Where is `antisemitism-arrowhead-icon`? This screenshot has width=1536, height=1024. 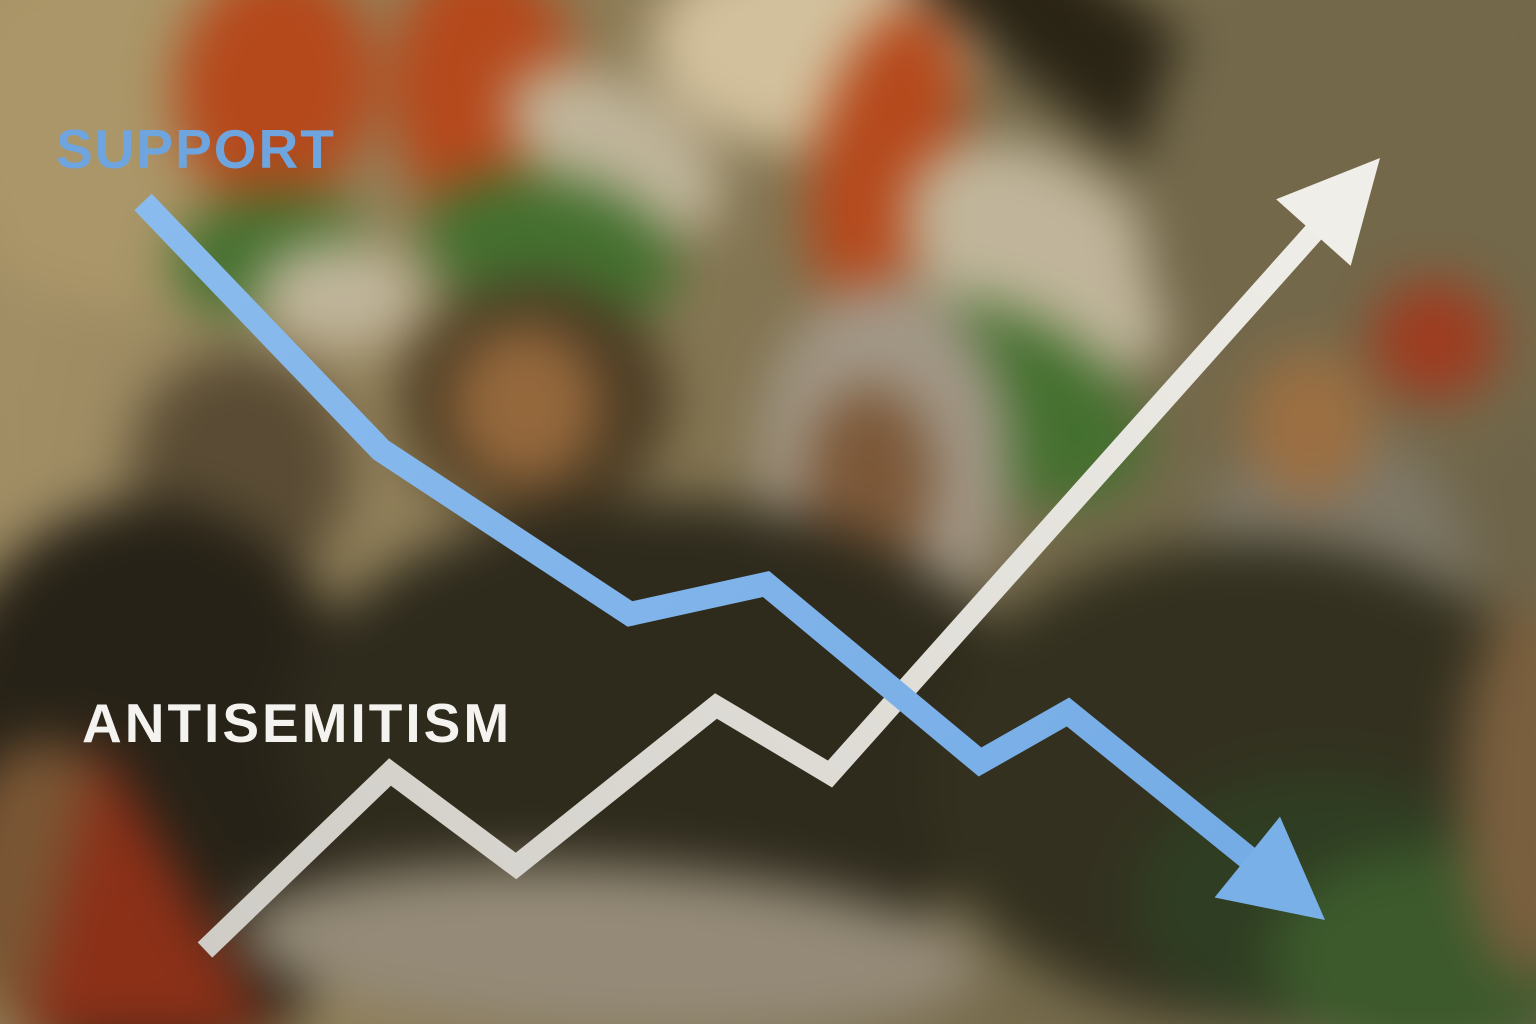 antisemitism-arrowhead-icon is located at coordinates (1328, 212).